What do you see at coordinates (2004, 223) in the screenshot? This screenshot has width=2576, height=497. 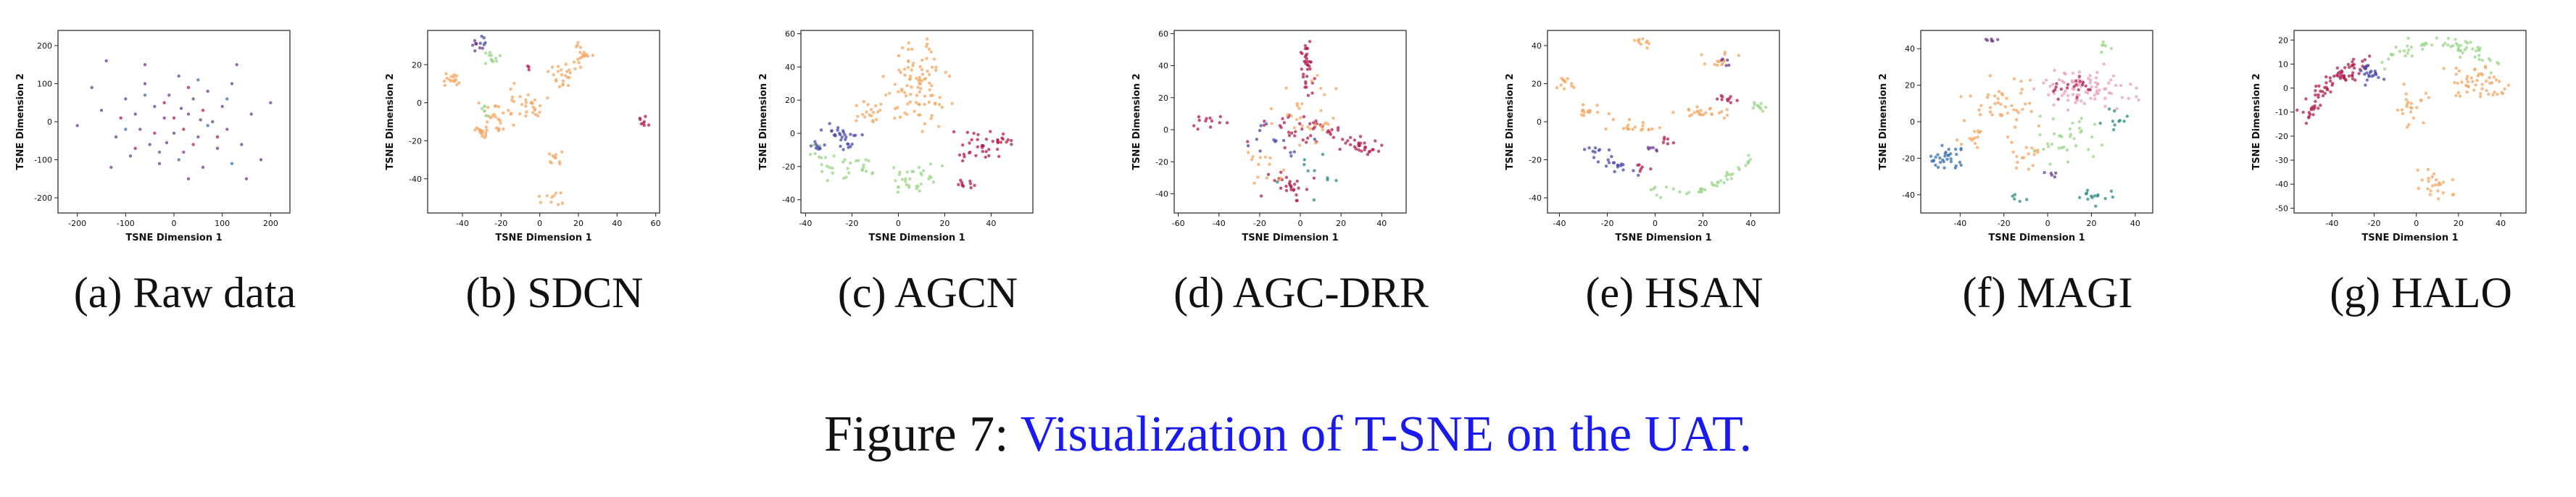 I see `x-tick-label: -20` at bounding box center [2004, 223].